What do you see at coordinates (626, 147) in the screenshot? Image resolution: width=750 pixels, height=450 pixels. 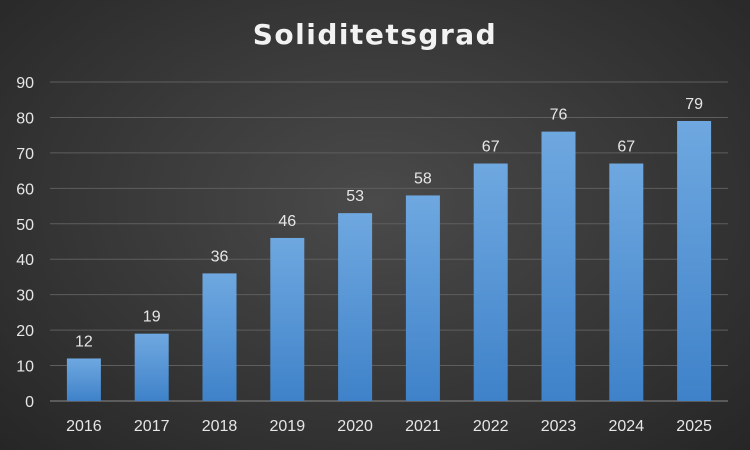 I see `data-label-2024: 67` at bounding box center [626, 147].